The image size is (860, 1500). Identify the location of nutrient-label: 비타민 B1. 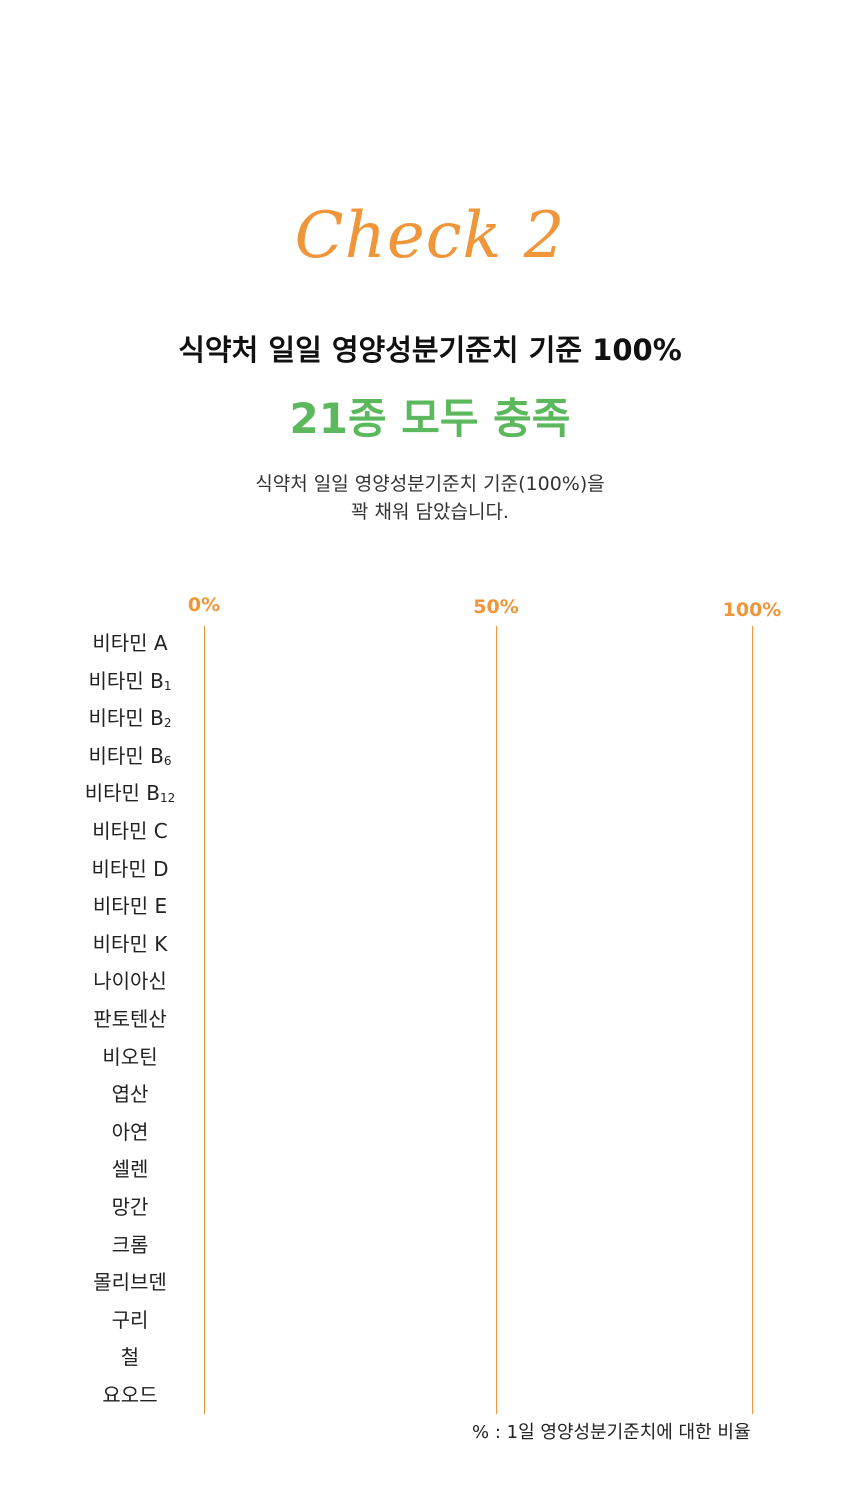
(130, 681).